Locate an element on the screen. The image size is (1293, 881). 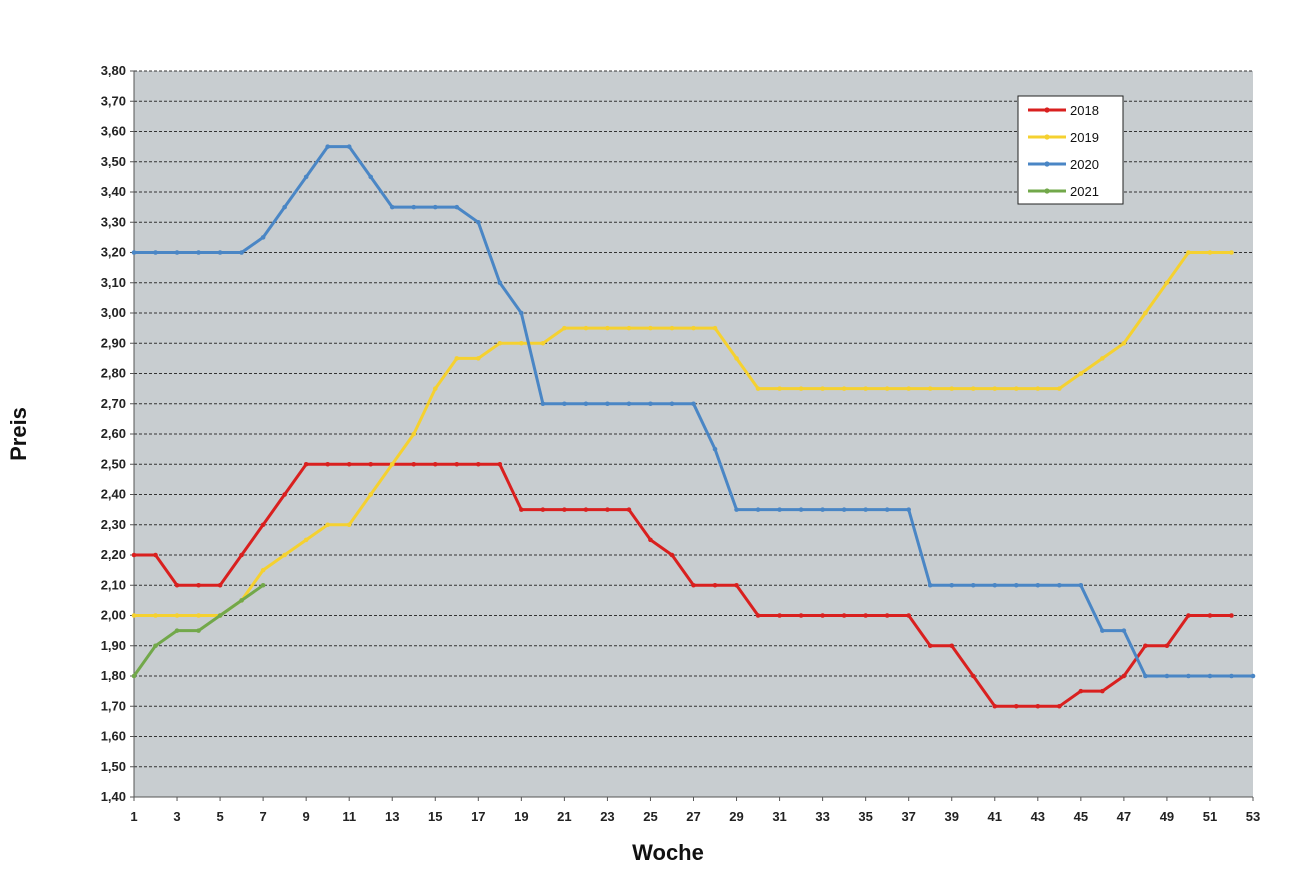
x-tick-label: 7 is located at coordinates (262, 816).